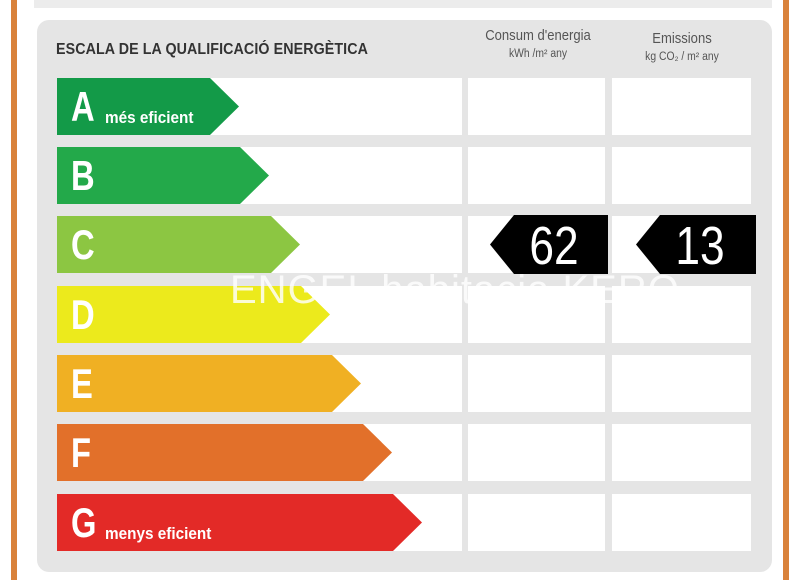  What do you see at coordinates (14, 290) in the screenshot?
I see `frame-left-border` at bounding box center [14, 290].